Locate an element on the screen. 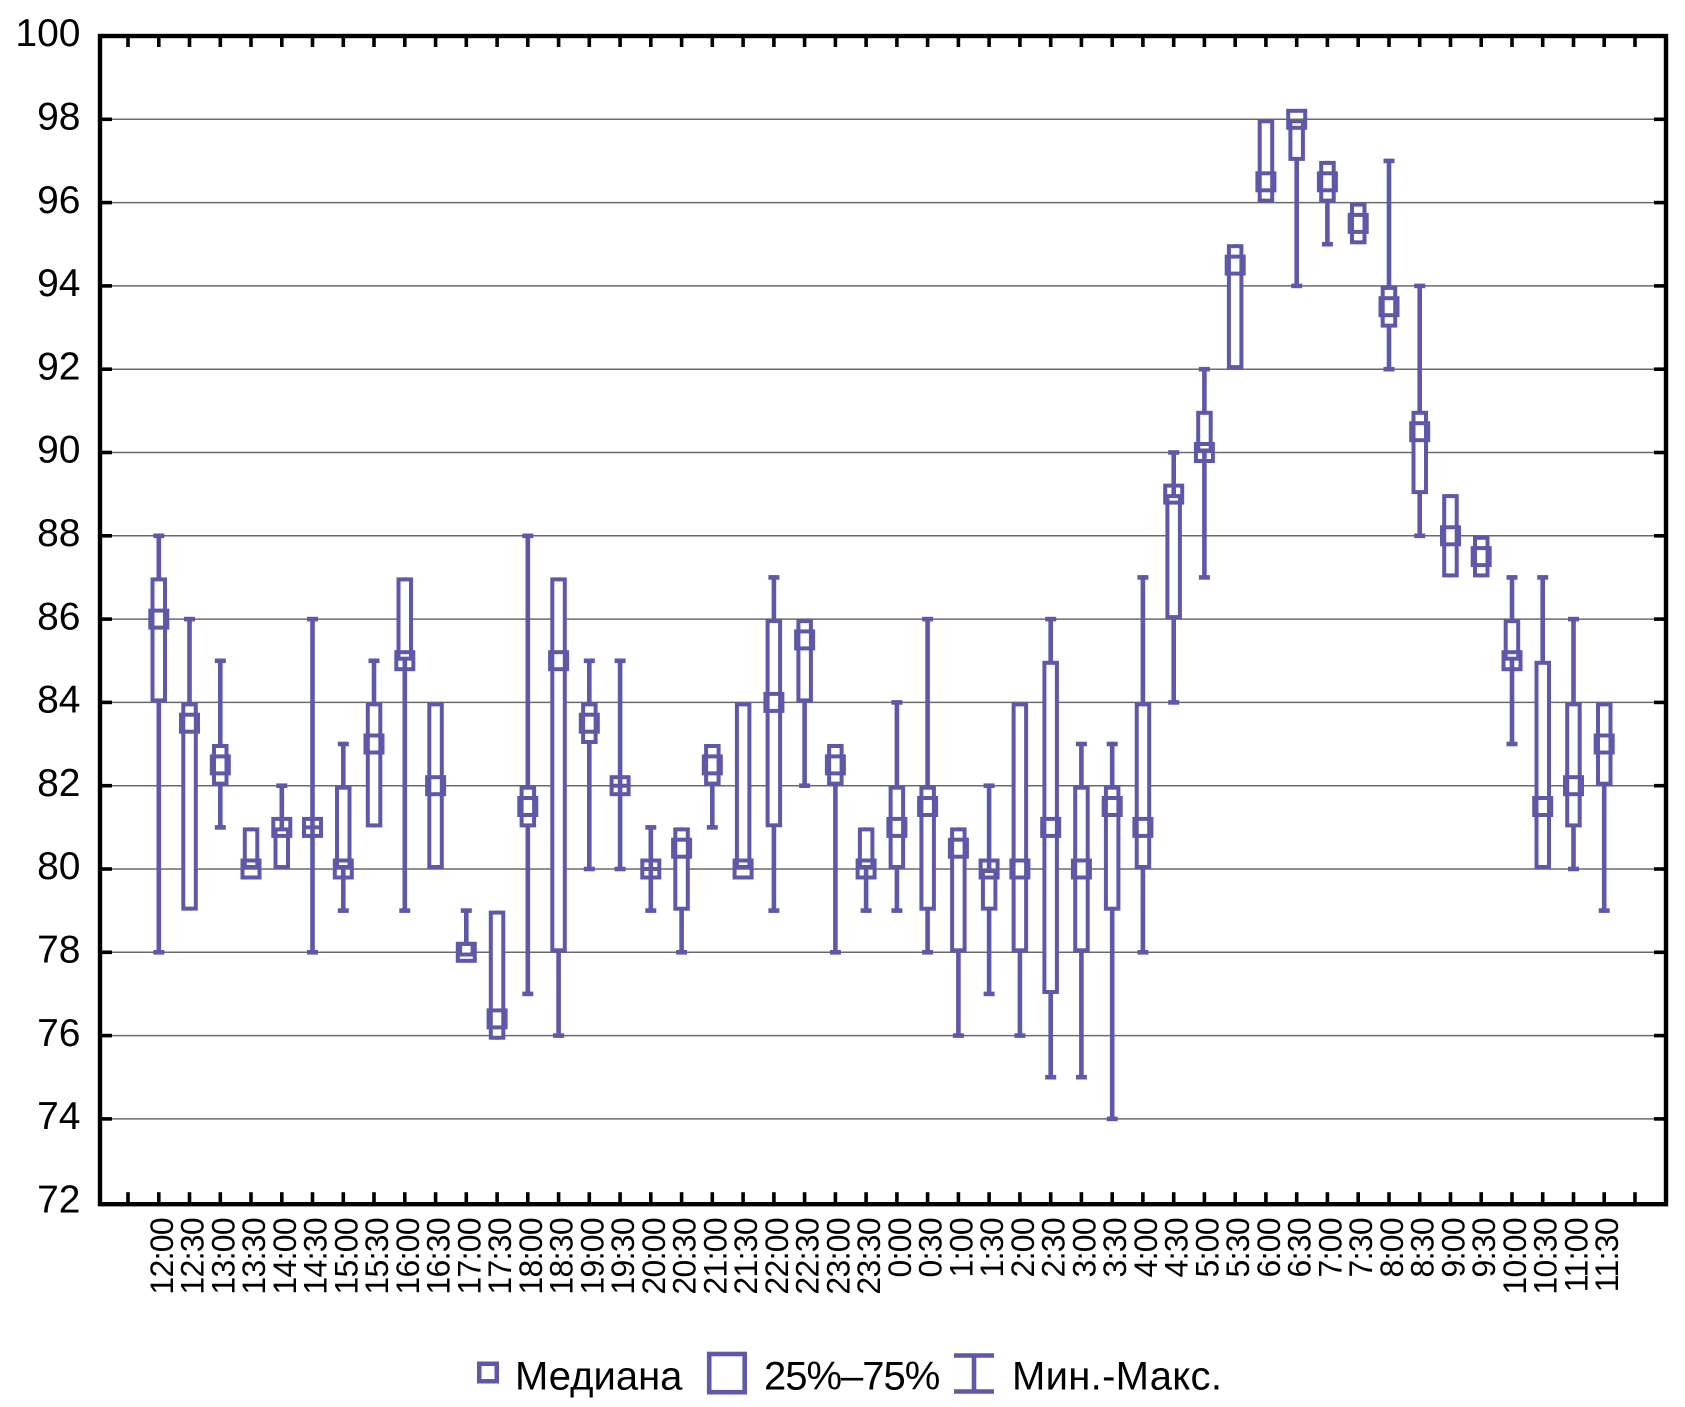  svg-text: 21:00 is located at coordinates (715, 1256).